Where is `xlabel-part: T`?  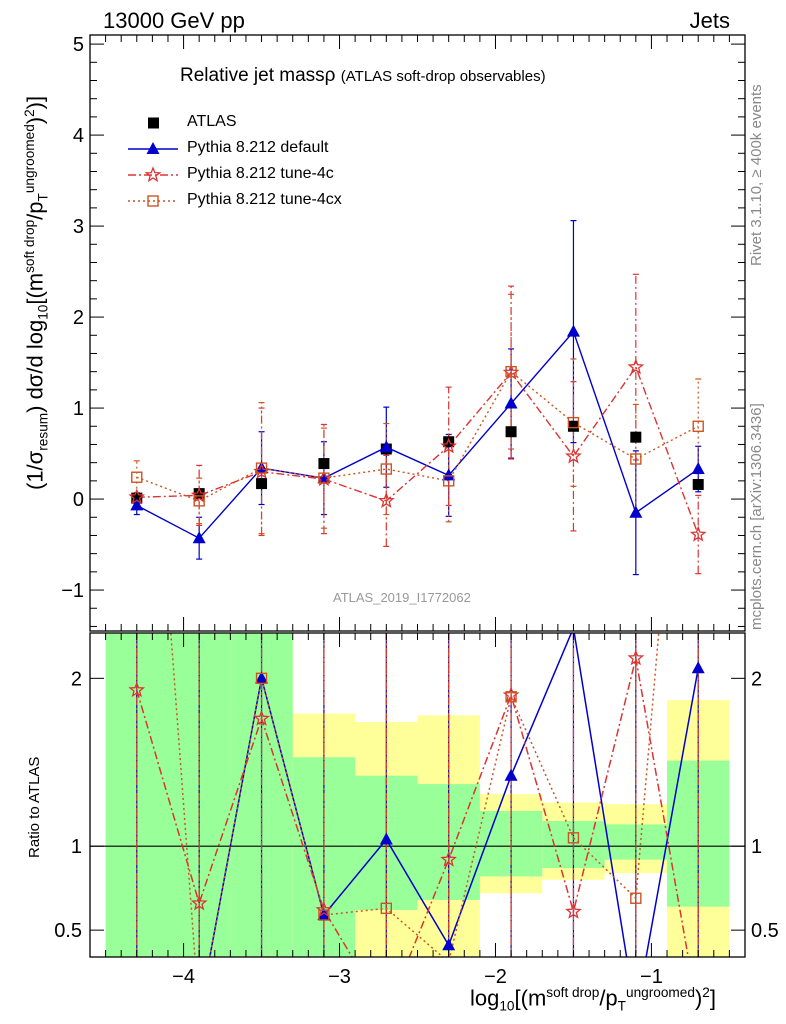
xlabel-part: T is located at coordinates (621, 1006).